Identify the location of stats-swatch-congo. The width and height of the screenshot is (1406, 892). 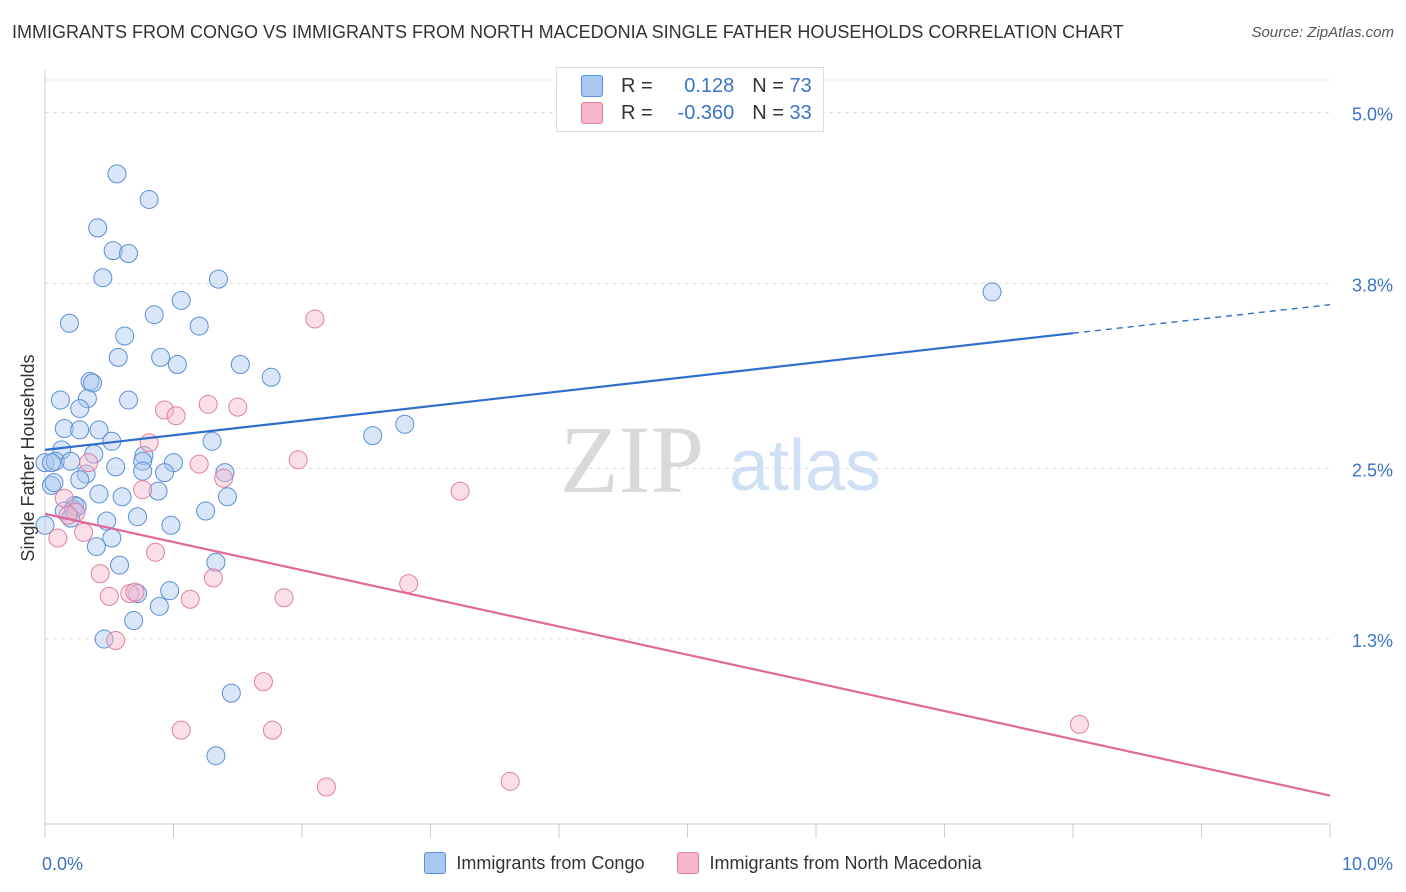
(592, 86).